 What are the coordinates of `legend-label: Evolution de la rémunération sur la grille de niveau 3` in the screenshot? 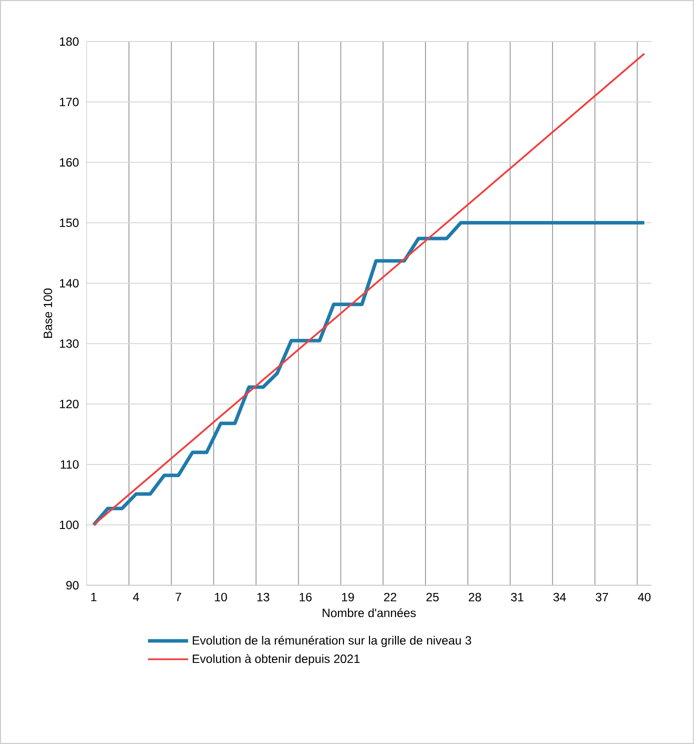 It's located at (332, 642).